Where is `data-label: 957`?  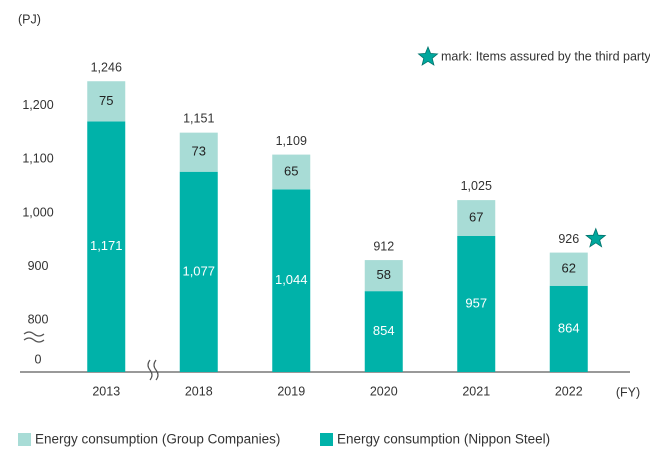 data-label: 957 is located at coordinates (476, 302).